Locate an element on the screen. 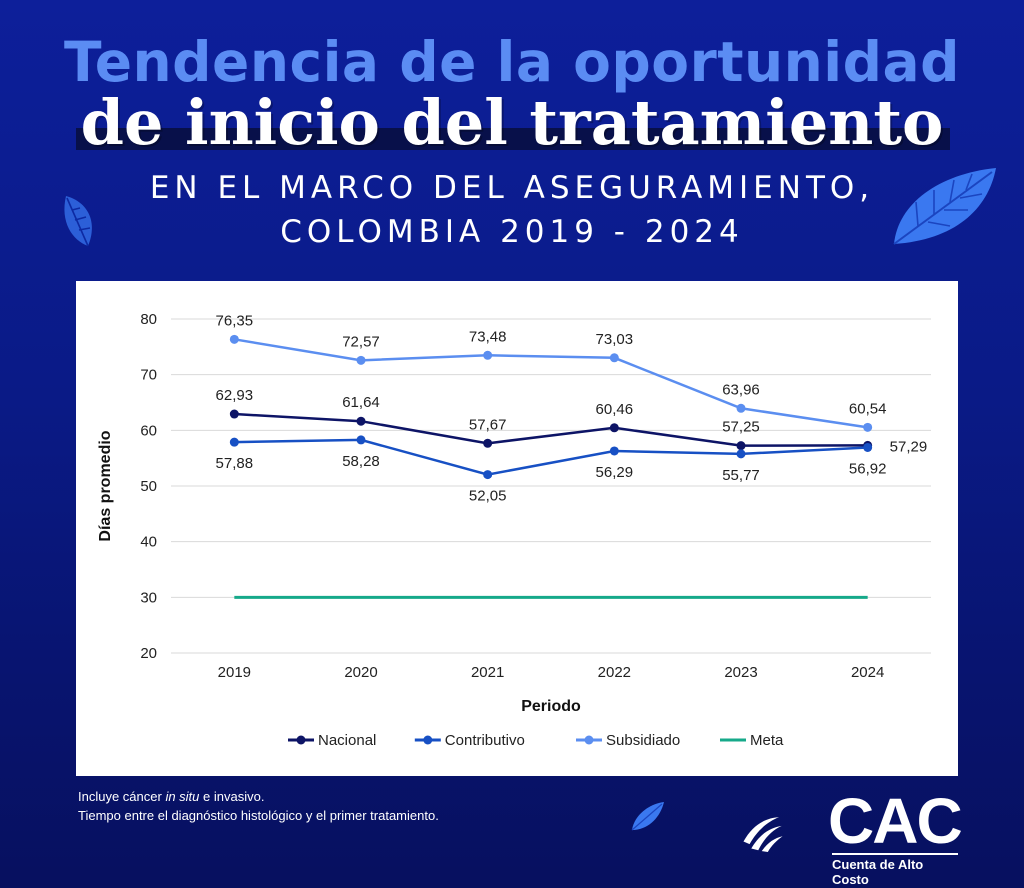  legend-label-nacional: Nacional is located at coordinates (347, 740).